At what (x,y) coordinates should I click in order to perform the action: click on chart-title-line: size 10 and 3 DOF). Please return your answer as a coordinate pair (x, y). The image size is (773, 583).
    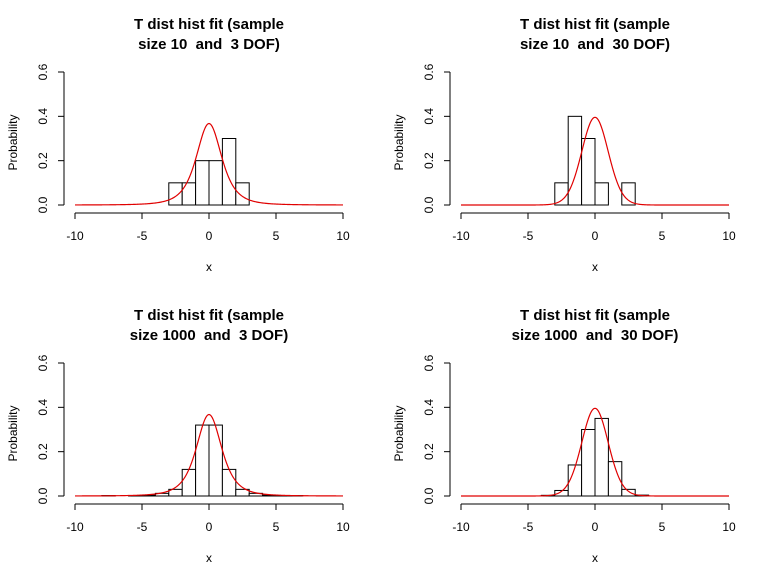
    Looking at the image, I should click on (209, 44).